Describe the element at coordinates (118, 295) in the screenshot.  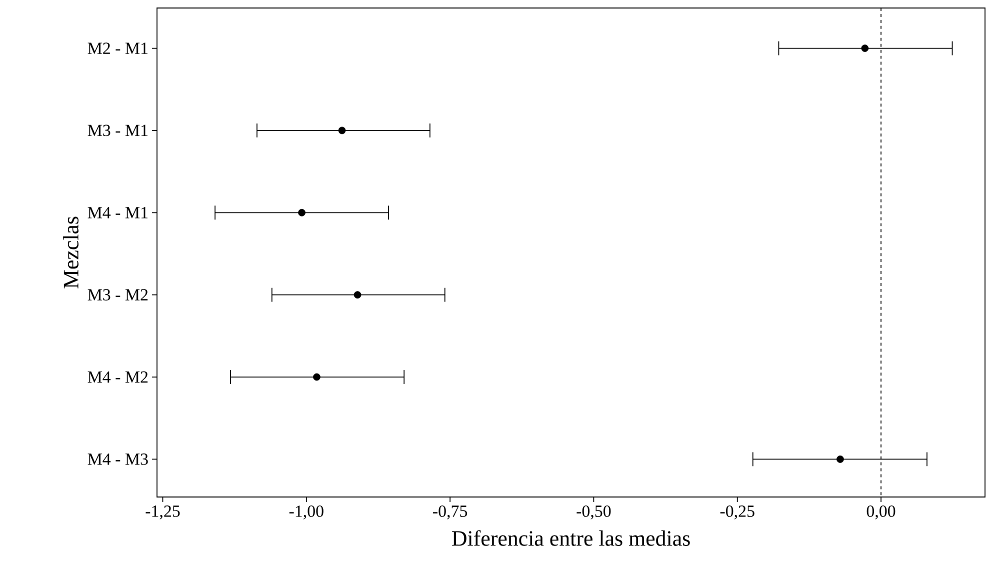
I see `y-tick-label: M3 - M2` at that location.